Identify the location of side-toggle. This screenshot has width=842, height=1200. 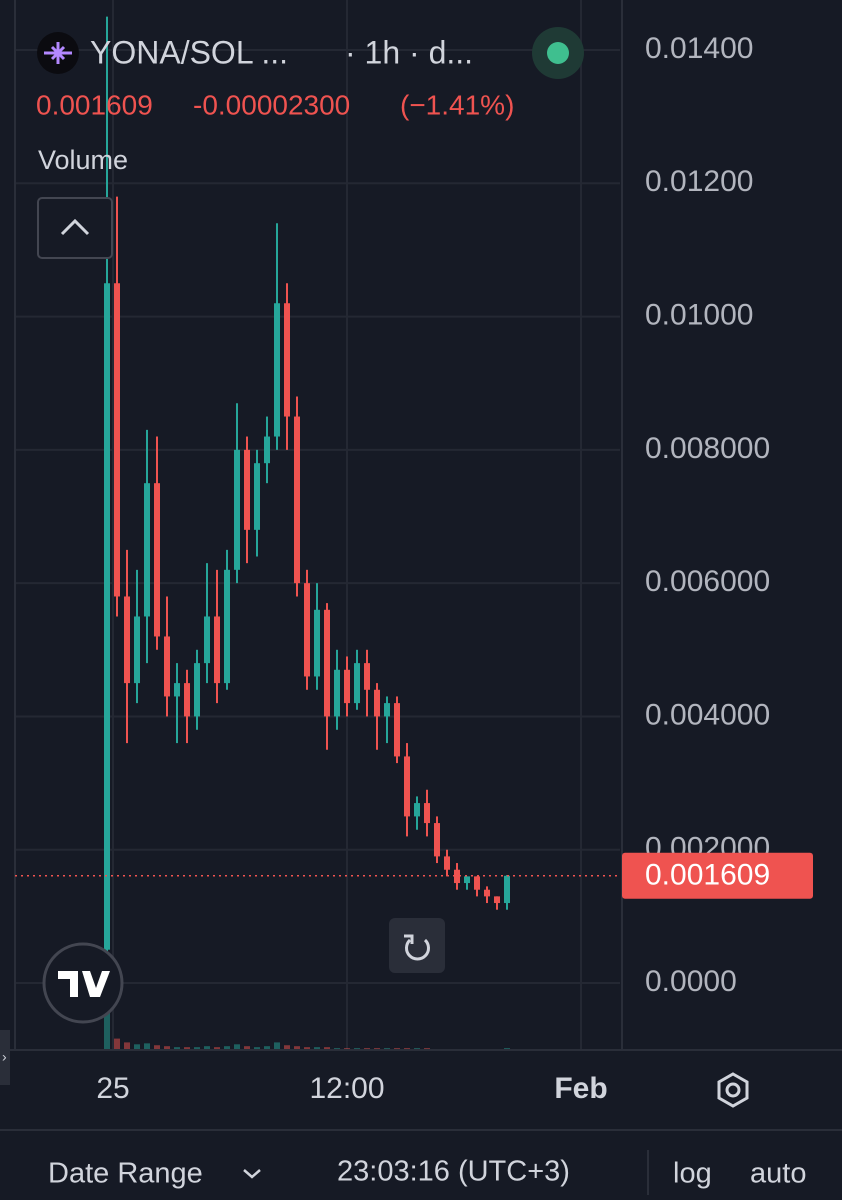
(5, 1057).